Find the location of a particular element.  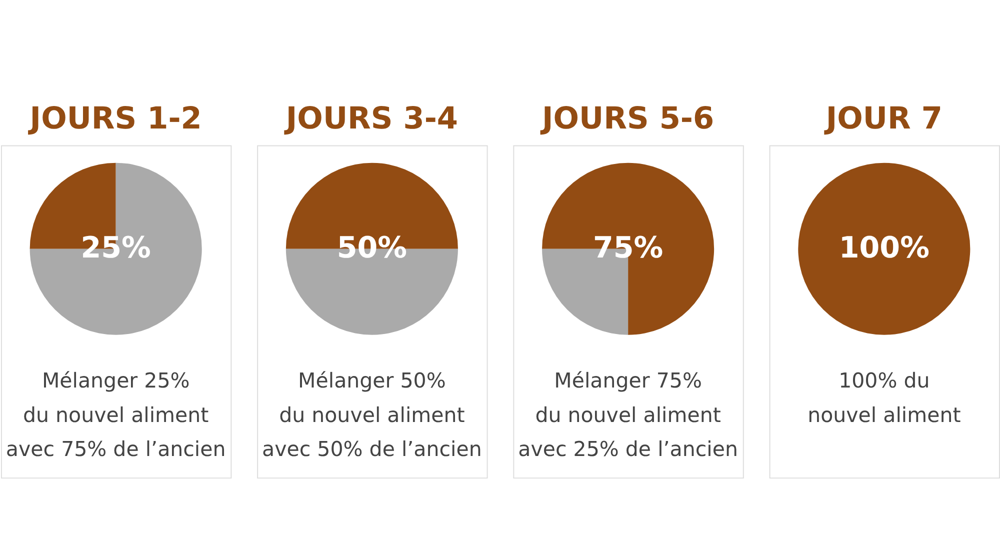

data-label: 50% is located at coordinates (372, 247).